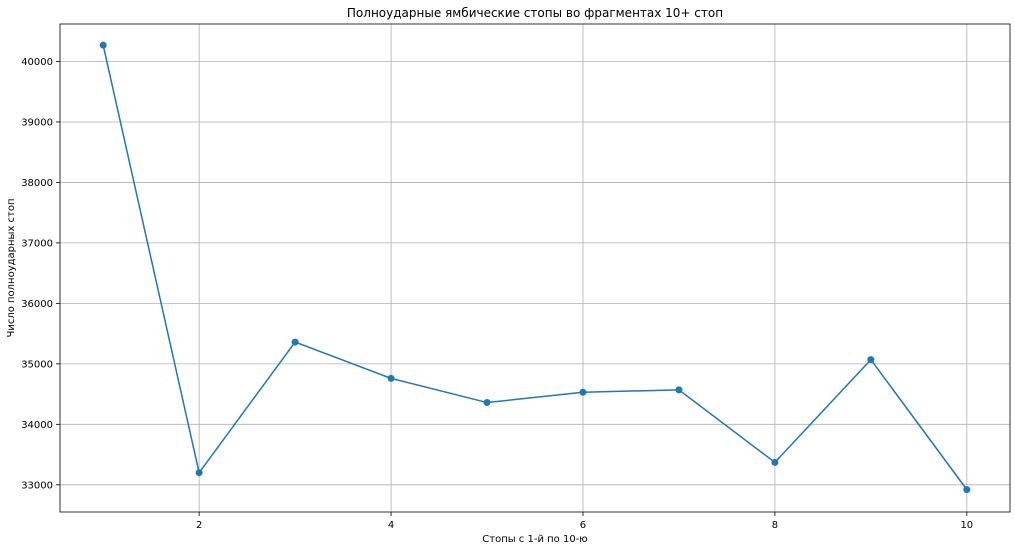  Describe the element at coordinates (37, 183) in the screenshot. I see `y-tick-label: 38000` at that location.